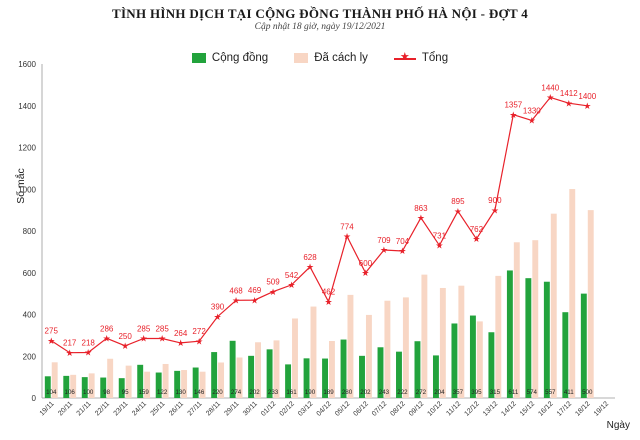 The width and height of the screenshot is (640, 440). What do you see at coordinates (329, 292) in the screenshot?
I see `data-label-tong: 462` at bounding box center [329, 292].